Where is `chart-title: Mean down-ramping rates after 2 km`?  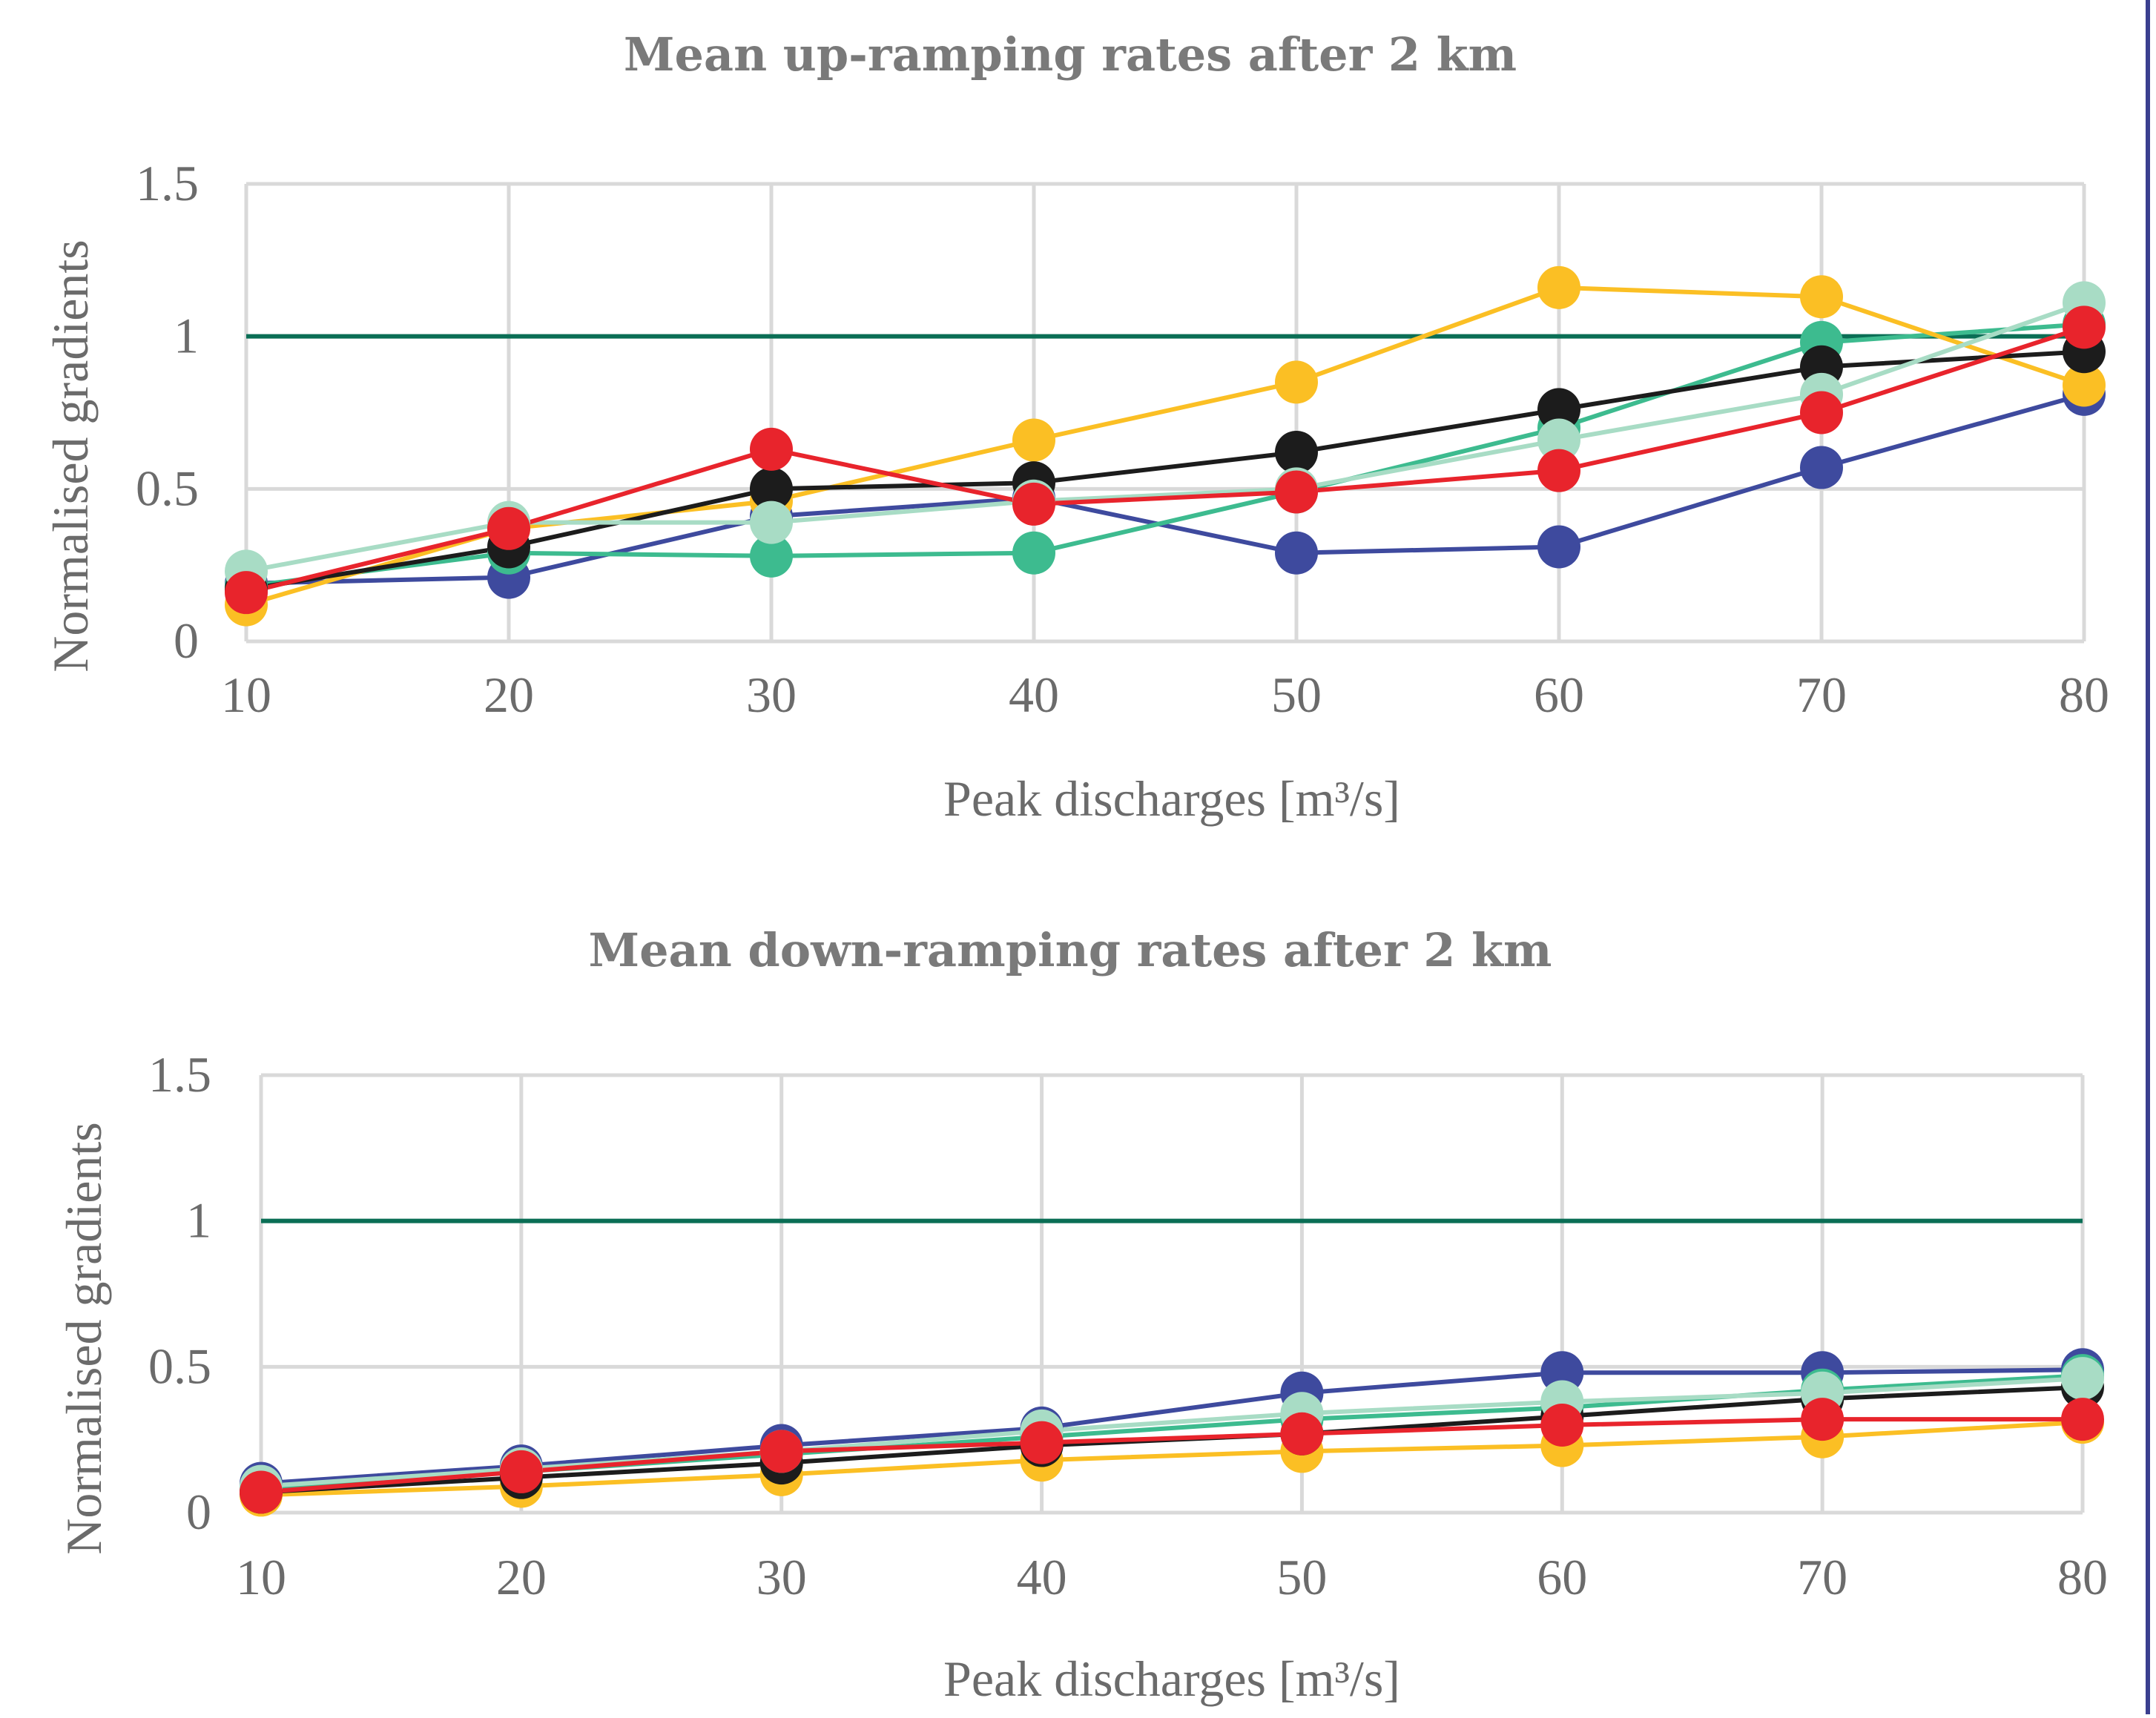
chart-title: Mean down-ramping rates after 2 km is located at coordinates (1070, 950).